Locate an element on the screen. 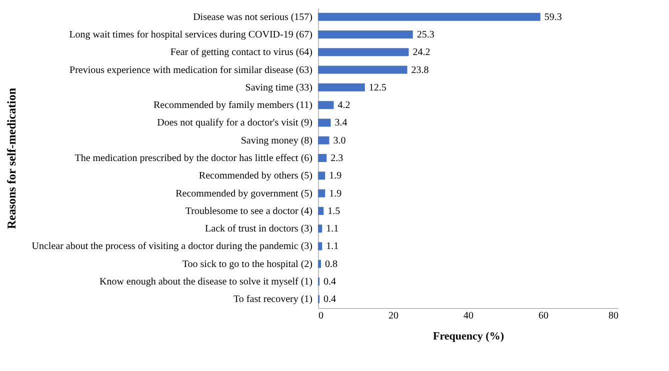 This screenshot has width=669, height=371. x-tick-label: 40 is located at coordinates (469, 316).